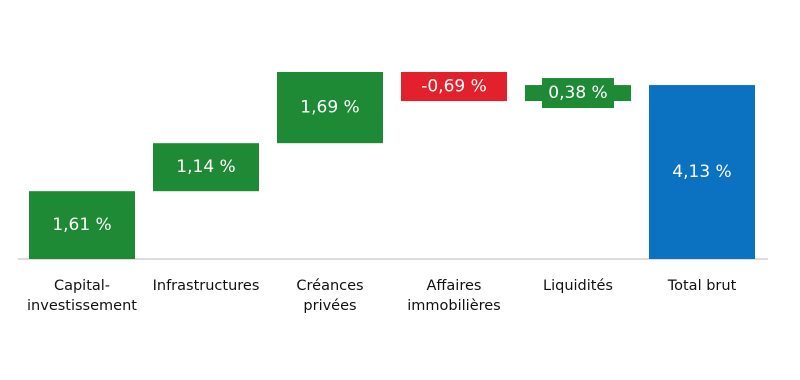 This screenshot has height=380, width=800. I want to click on x-tick-label: Total brut, so click(702, 286).